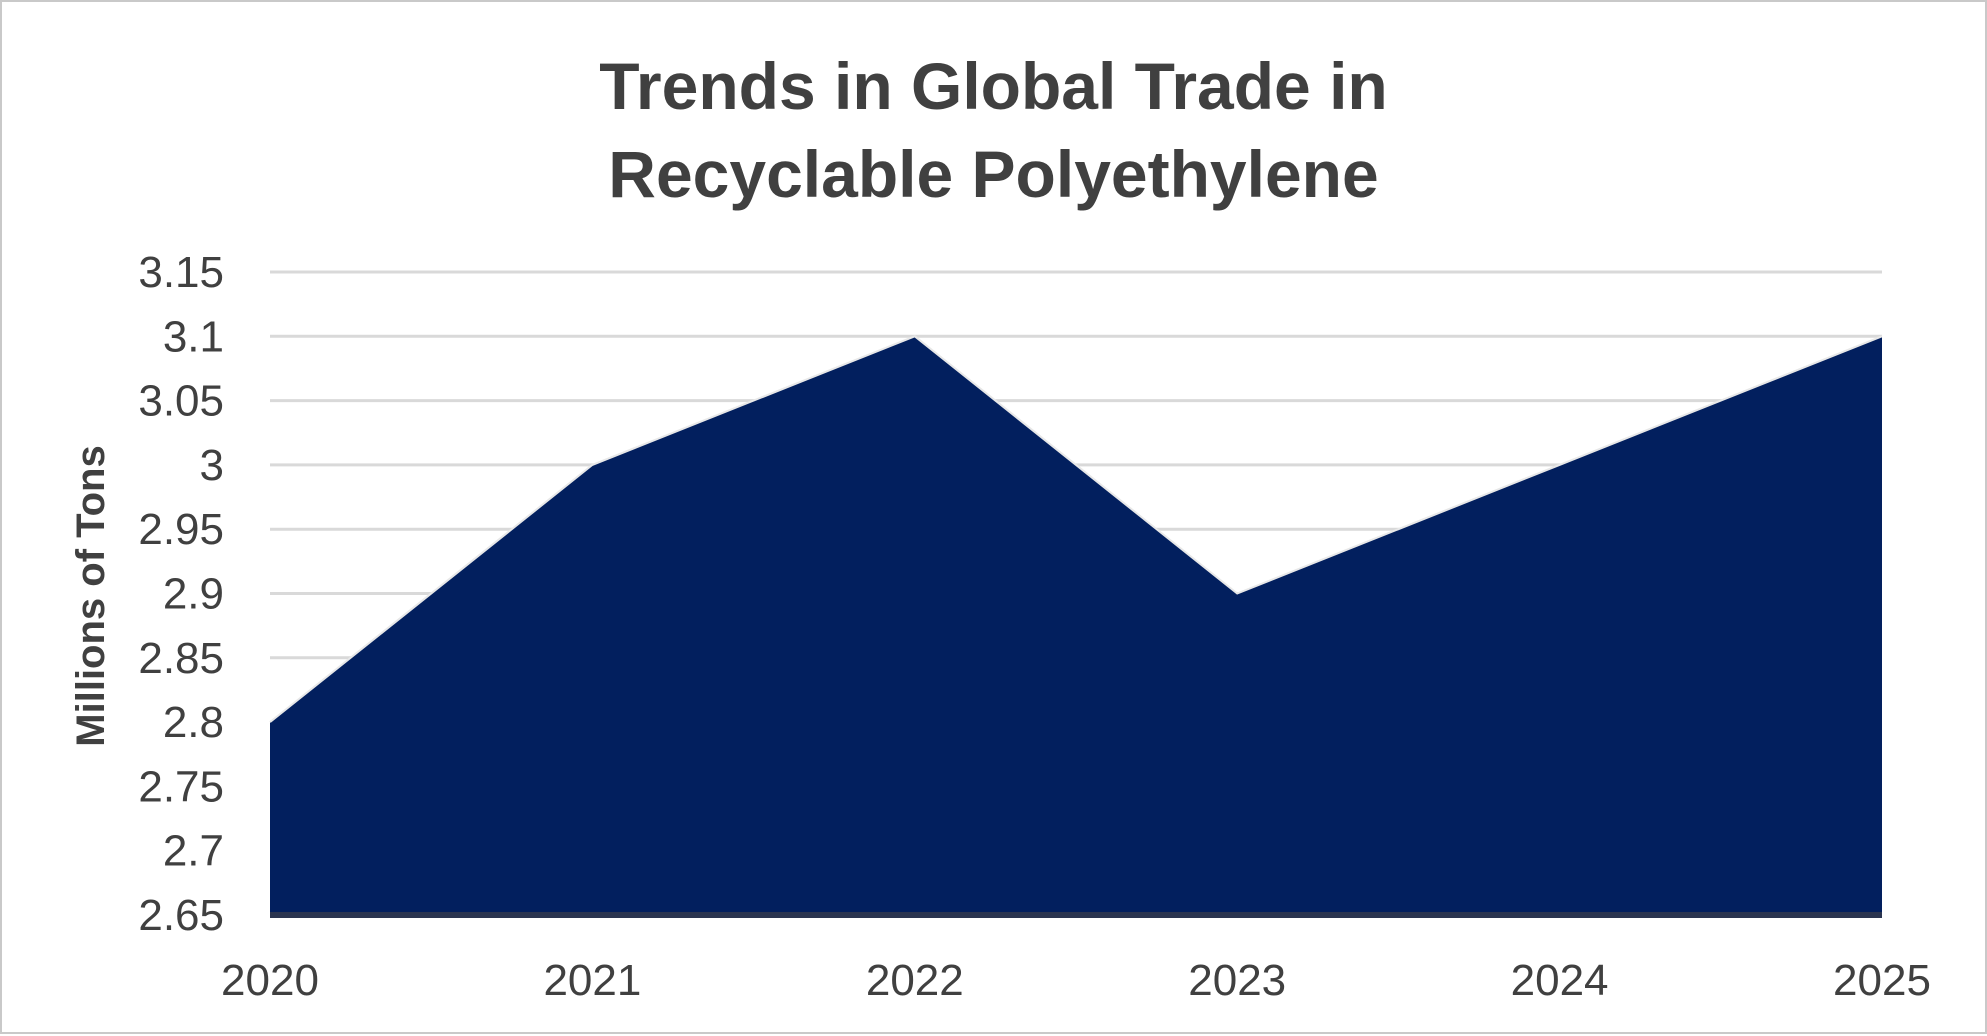 This screenshot has height=1036, width=1987. I want to click on x-tick-label: 2025, so click(1882, 980).